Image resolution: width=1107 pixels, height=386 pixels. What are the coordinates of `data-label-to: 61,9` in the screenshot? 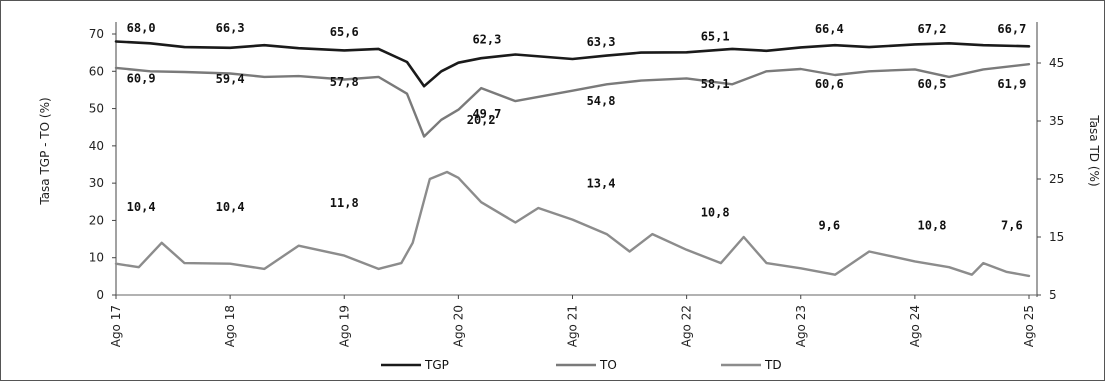 It's located at (1011, 84).